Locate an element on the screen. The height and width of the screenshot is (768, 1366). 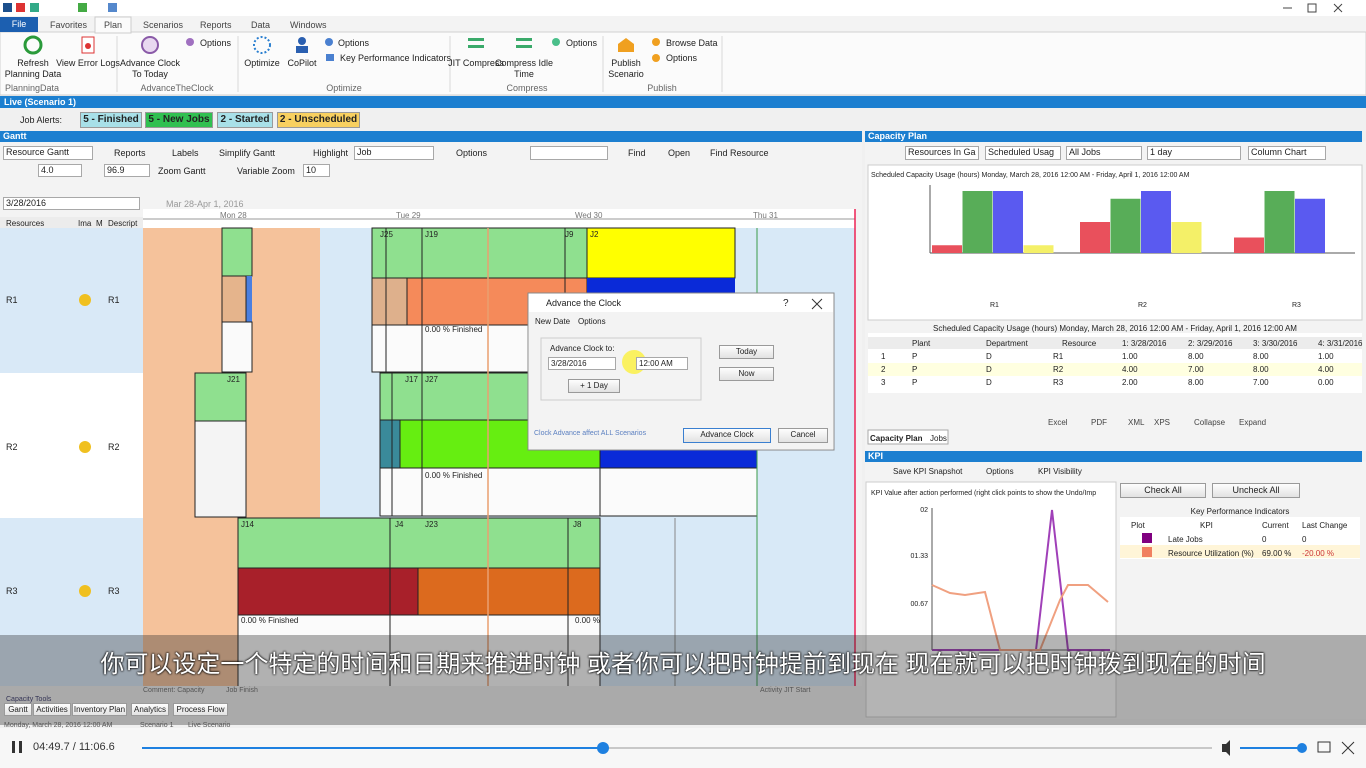
plus-day-button: + 1 Day is located at coordinates (594, 386).